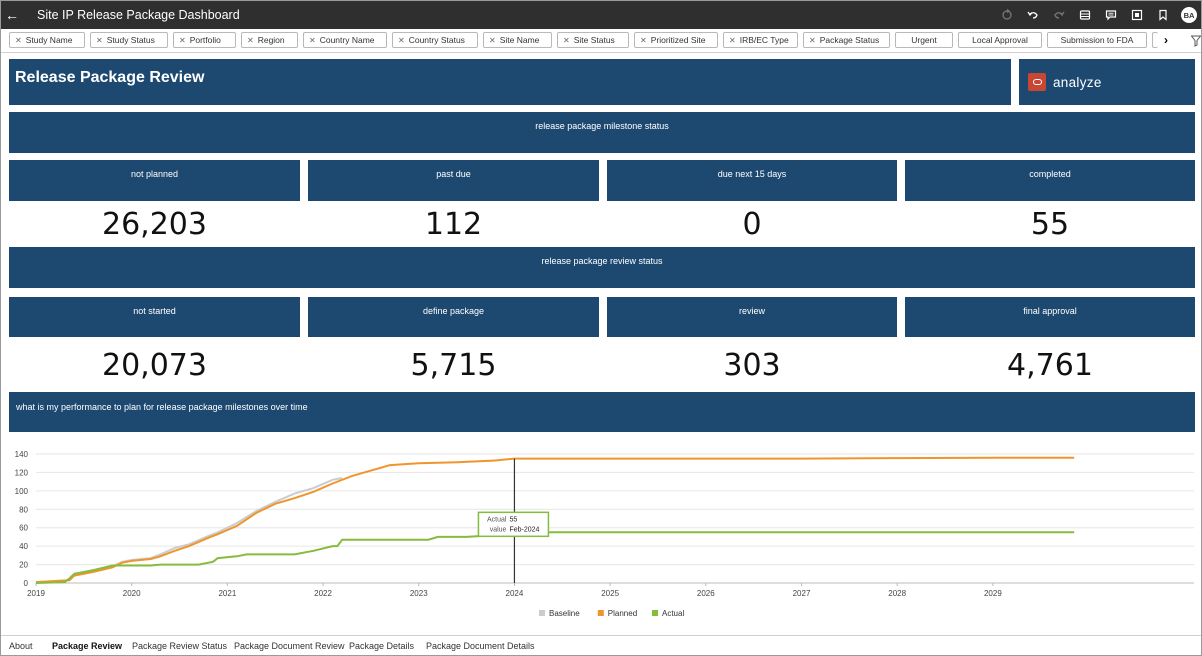 The image size is (1202, 656). What do you see at coordinates (622, 613) in the screenshot?
I see `legend-label-planned: Planned` at bounding box center [622, 613].